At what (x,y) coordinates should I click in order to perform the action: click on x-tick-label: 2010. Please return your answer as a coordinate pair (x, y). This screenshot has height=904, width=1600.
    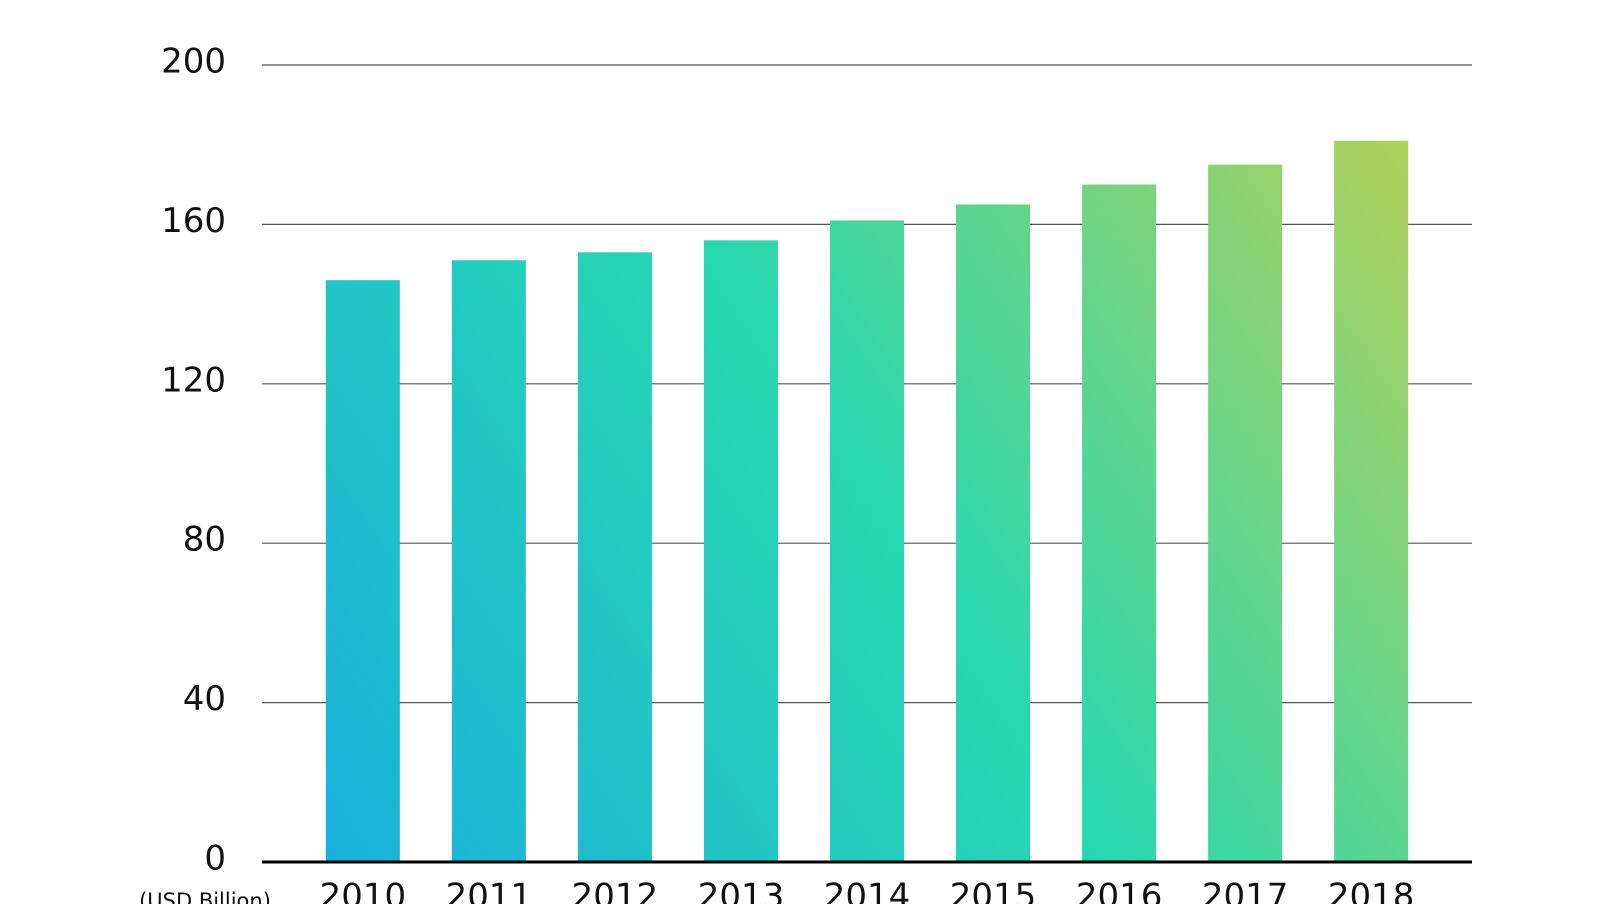
    Looking at the image, I should click on (363, 890).